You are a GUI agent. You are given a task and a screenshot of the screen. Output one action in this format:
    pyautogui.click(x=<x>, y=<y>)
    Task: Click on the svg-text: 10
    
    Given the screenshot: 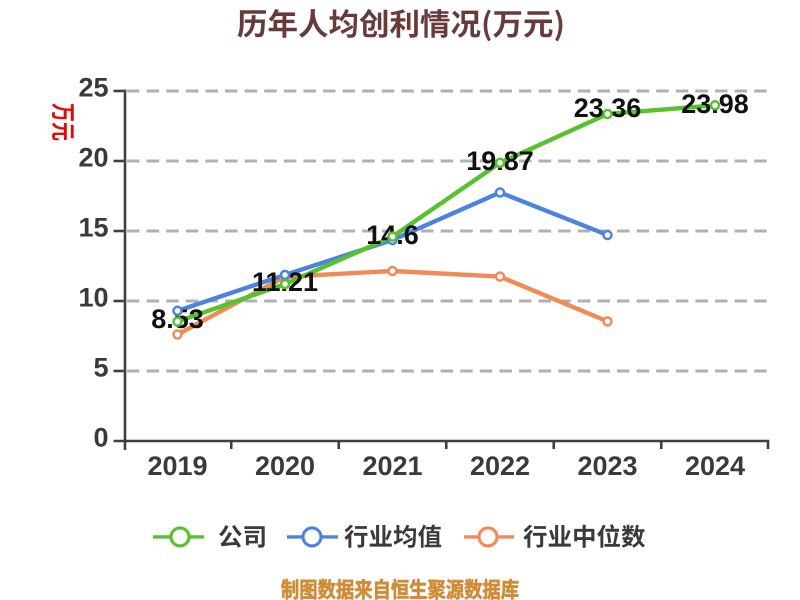 What is the action you would take?
    pyautogui.click(x=93, y=298)
    